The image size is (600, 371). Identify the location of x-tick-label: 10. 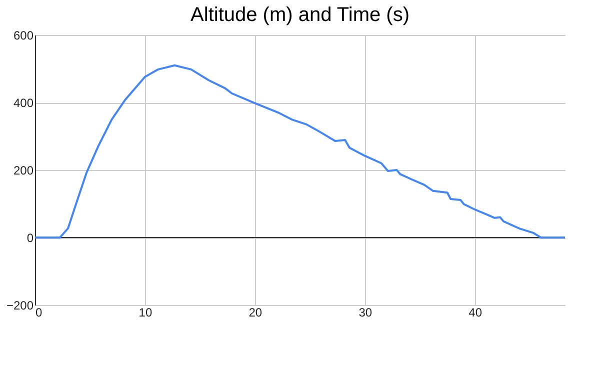
(145, 313).